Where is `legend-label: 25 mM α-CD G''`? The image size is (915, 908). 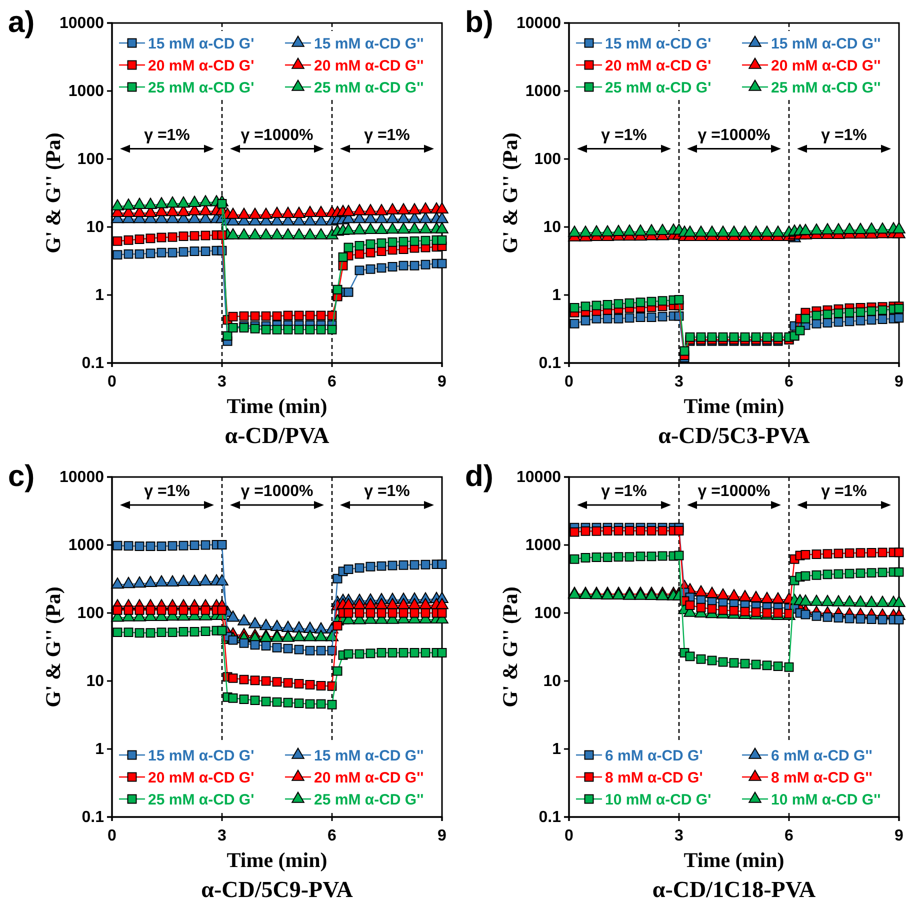
legend-label: 25 mM α-CD G'' is located at coordinates (369, 88).